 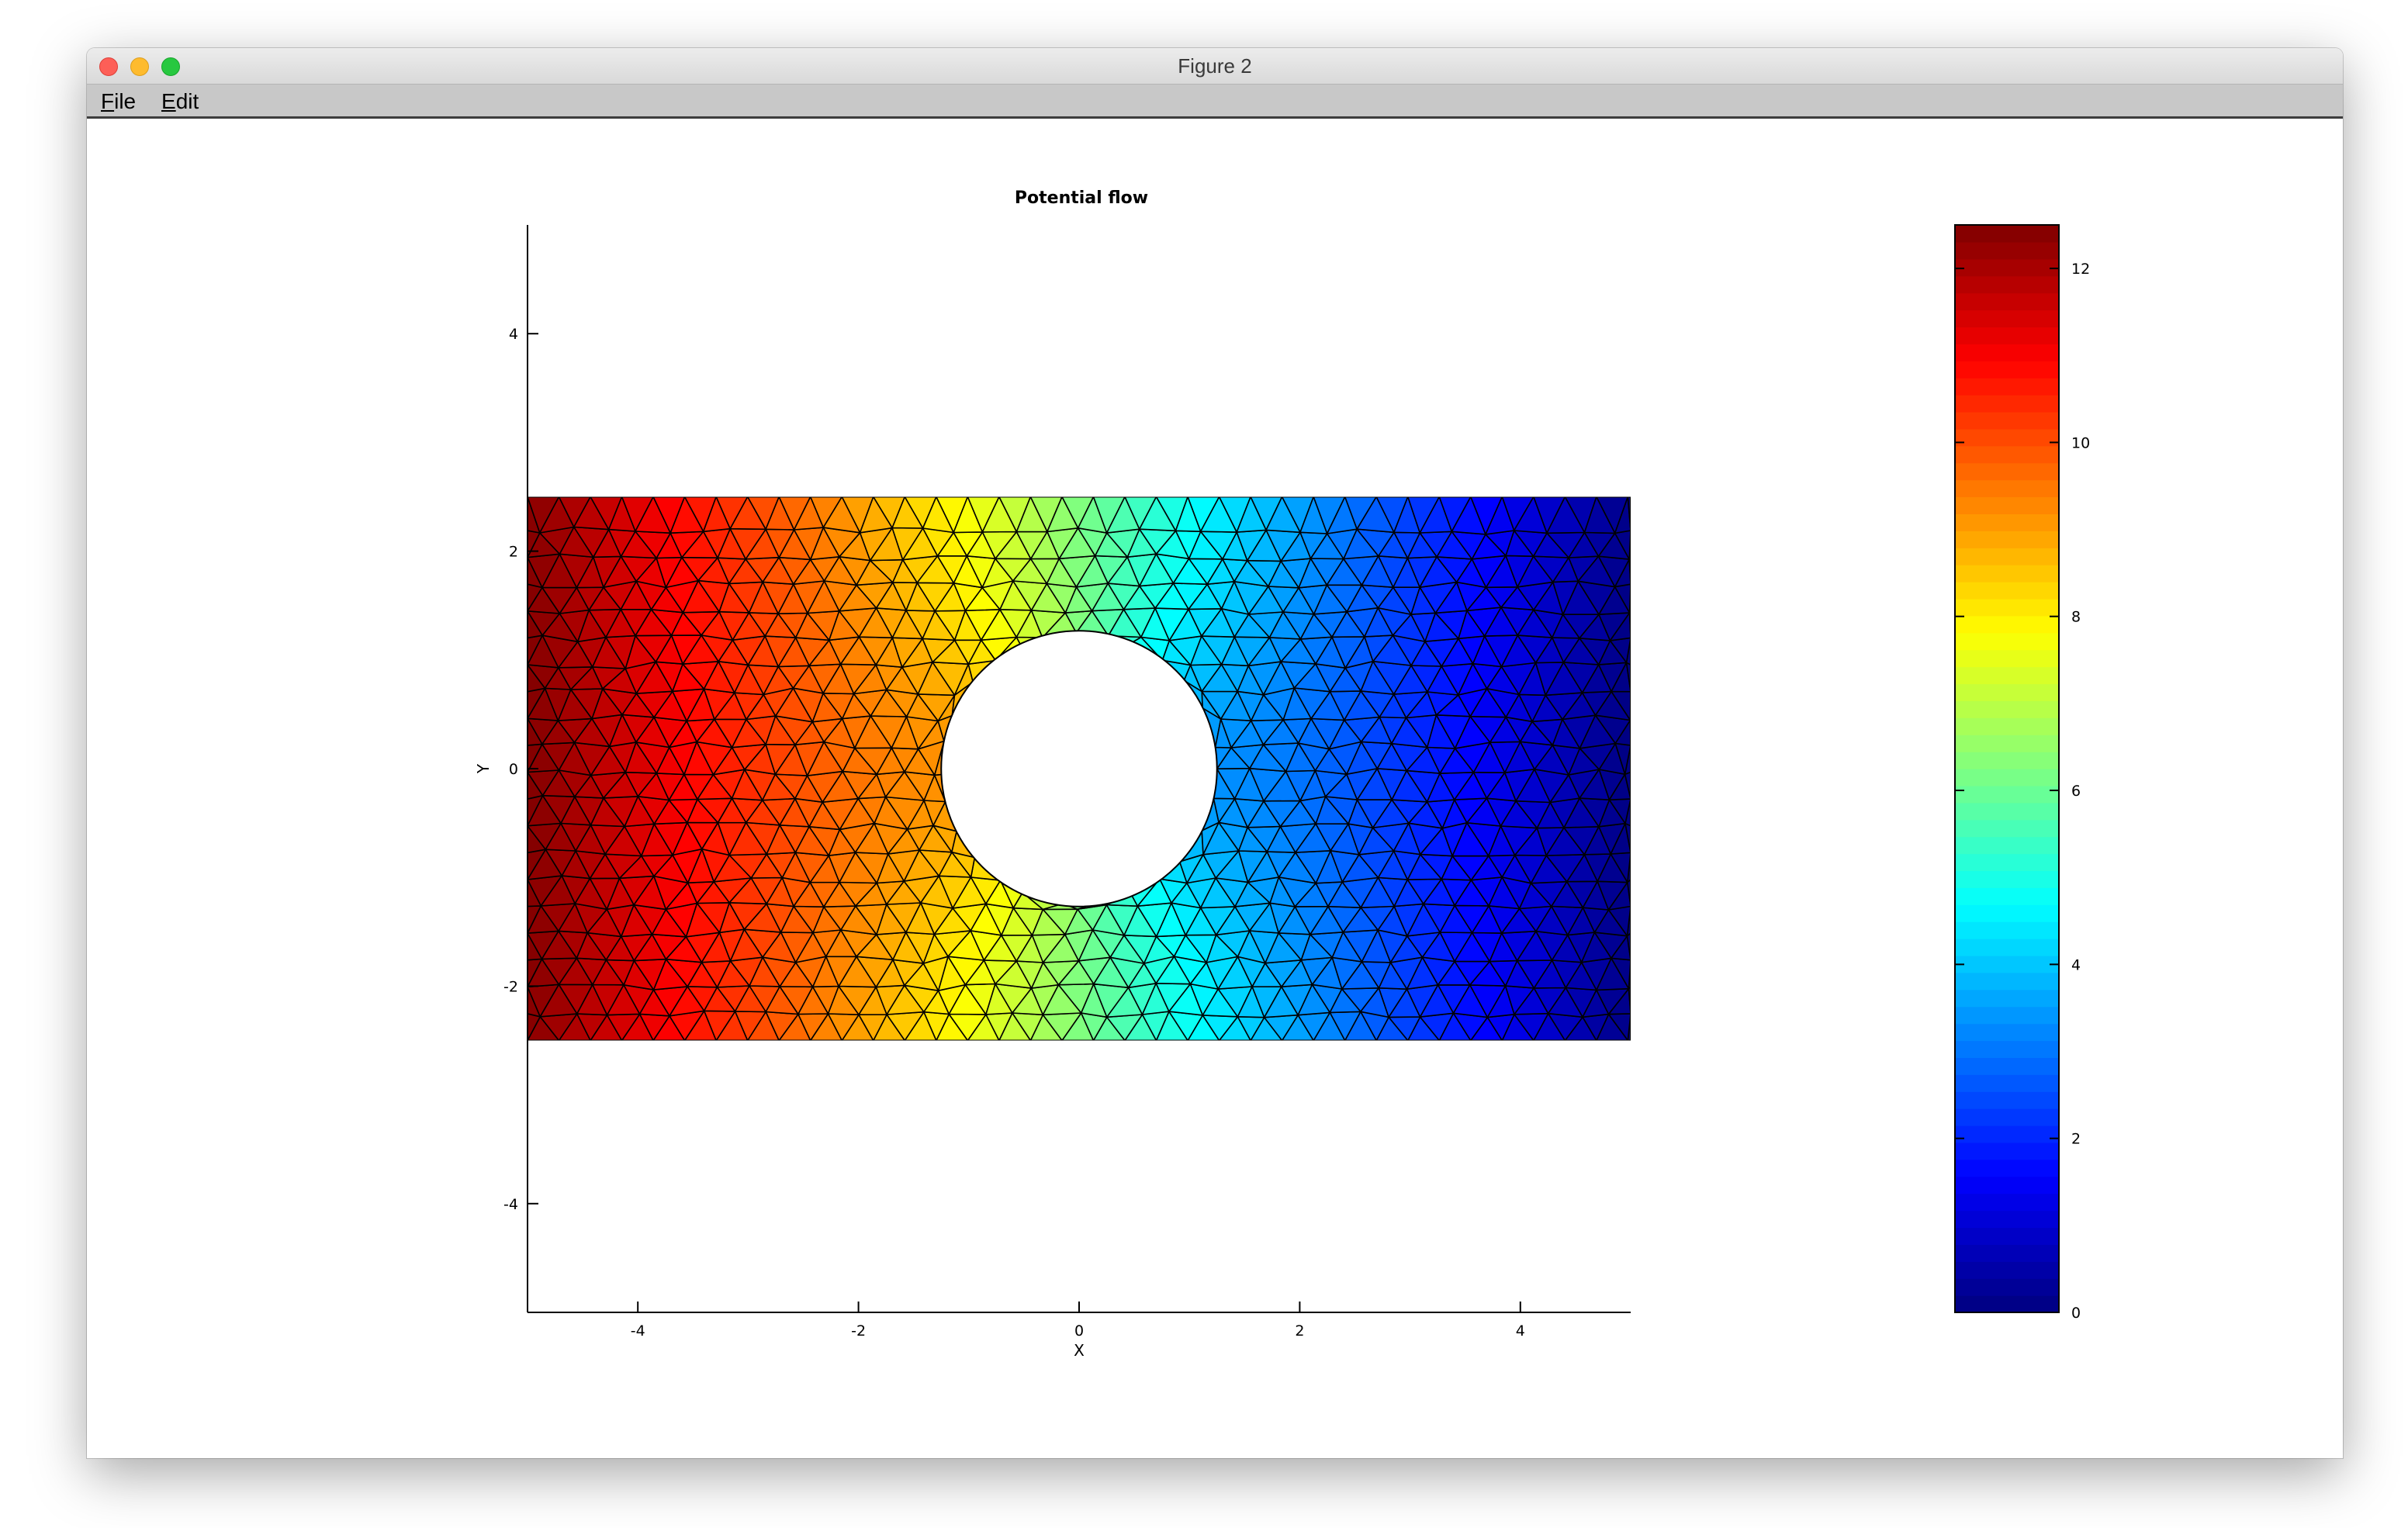 I want to click on colorbar-tick-label: 8, so click(x=2076, y=617).